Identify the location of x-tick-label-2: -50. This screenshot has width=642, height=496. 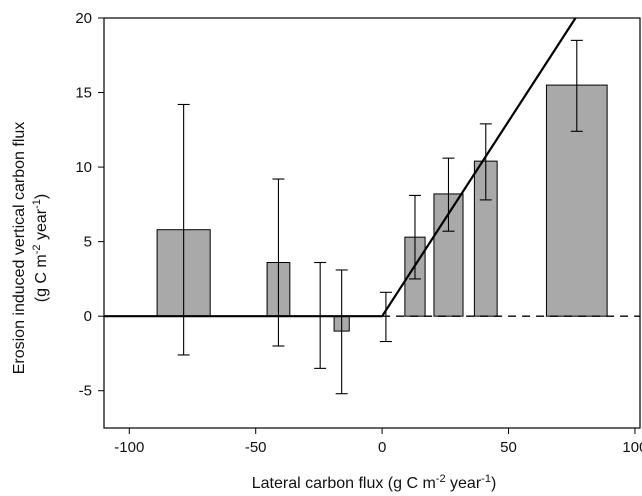
(256, 447).